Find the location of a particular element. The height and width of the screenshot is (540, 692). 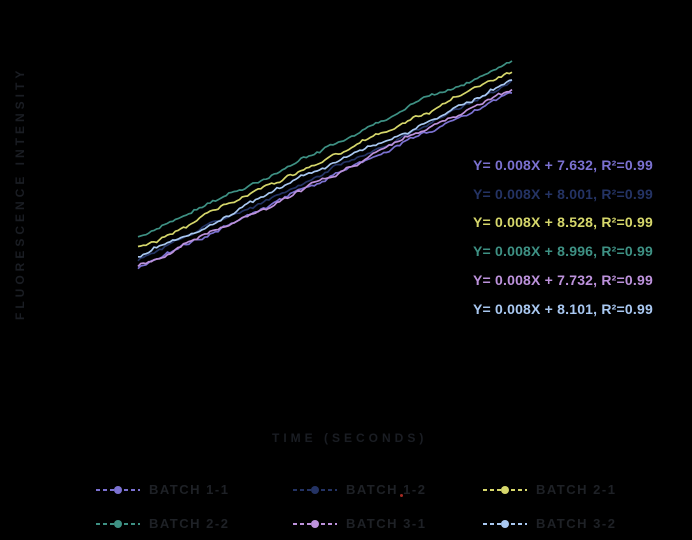

legend-label: BATCH 2-2 is located at coordinates (189, 523).